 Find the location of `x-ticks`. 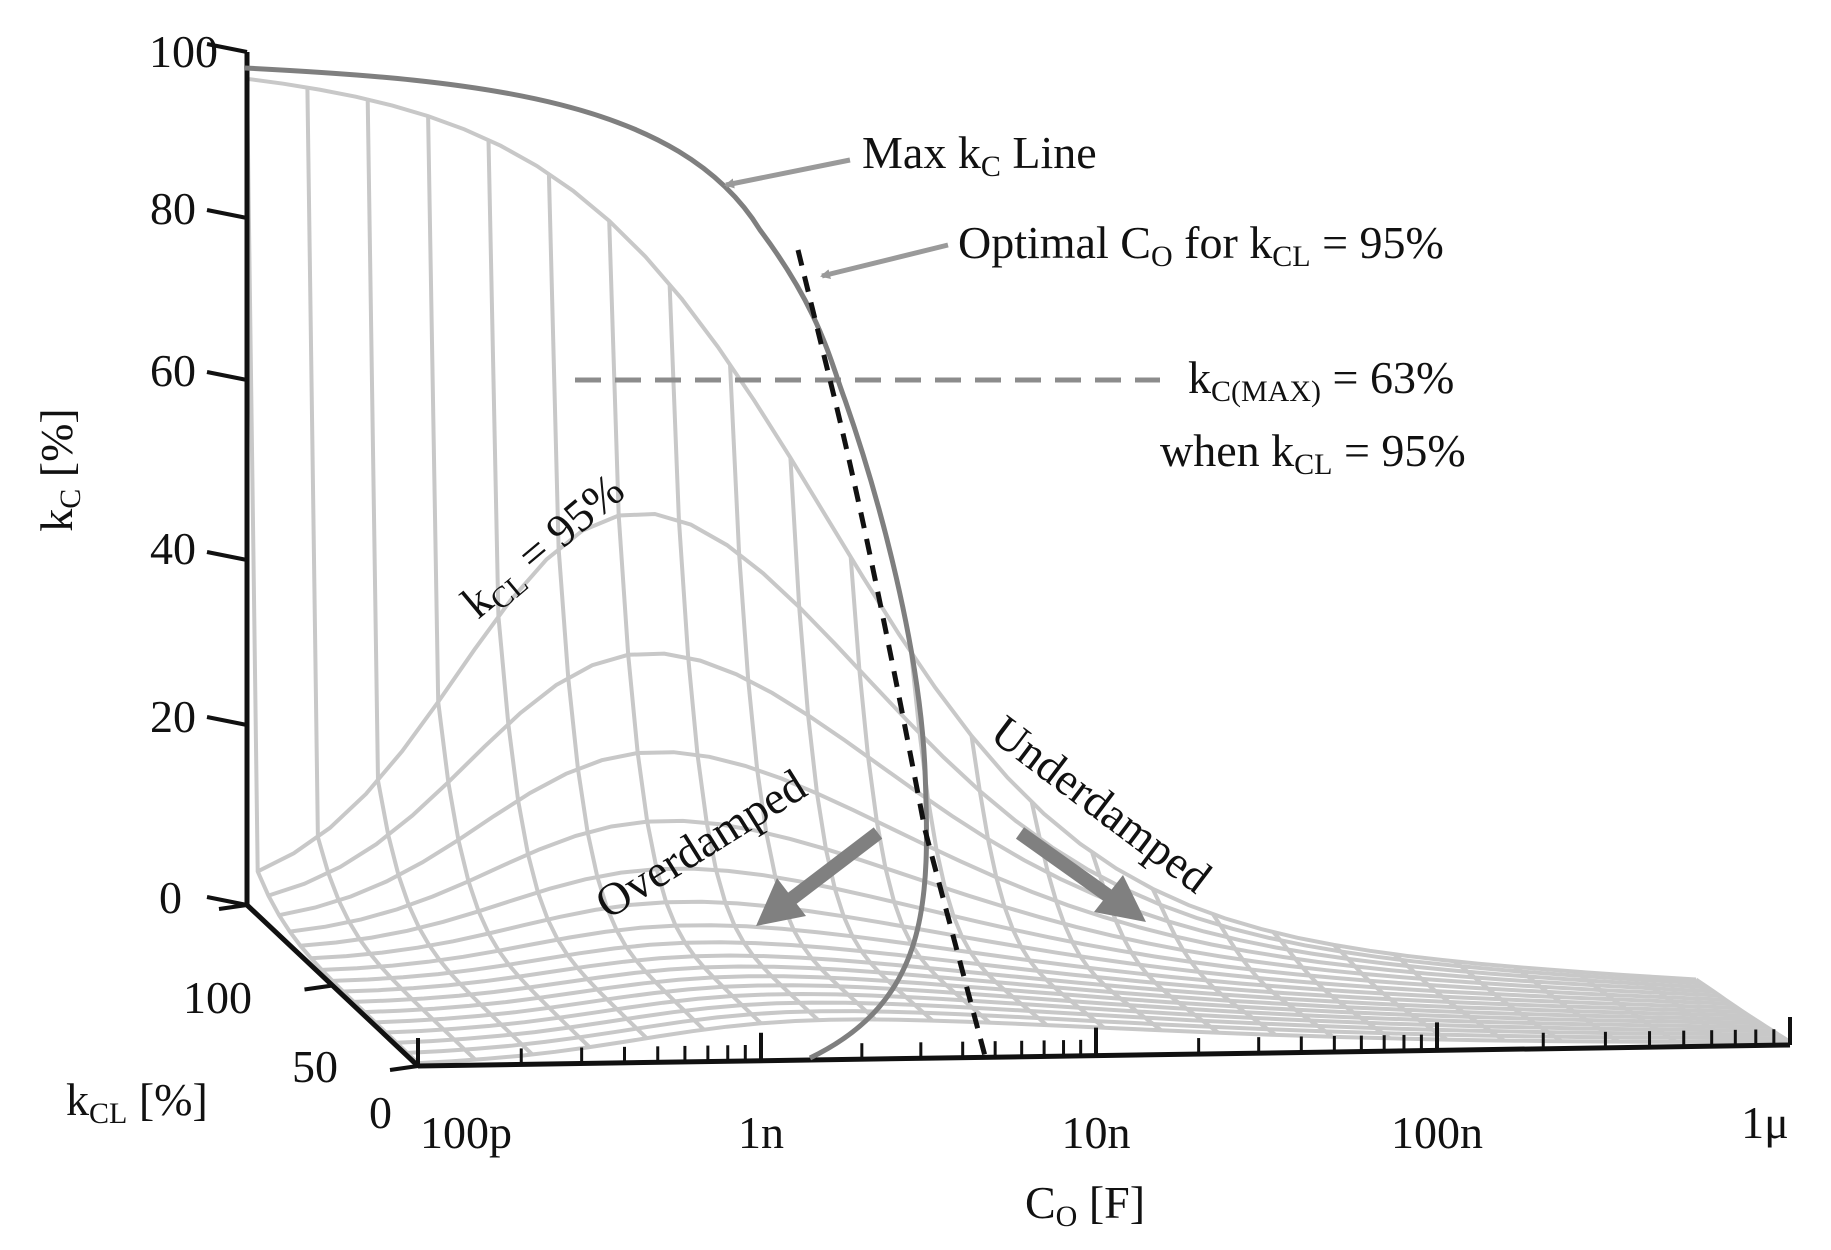

x-ticks is located at coordinates (1104, 1041).